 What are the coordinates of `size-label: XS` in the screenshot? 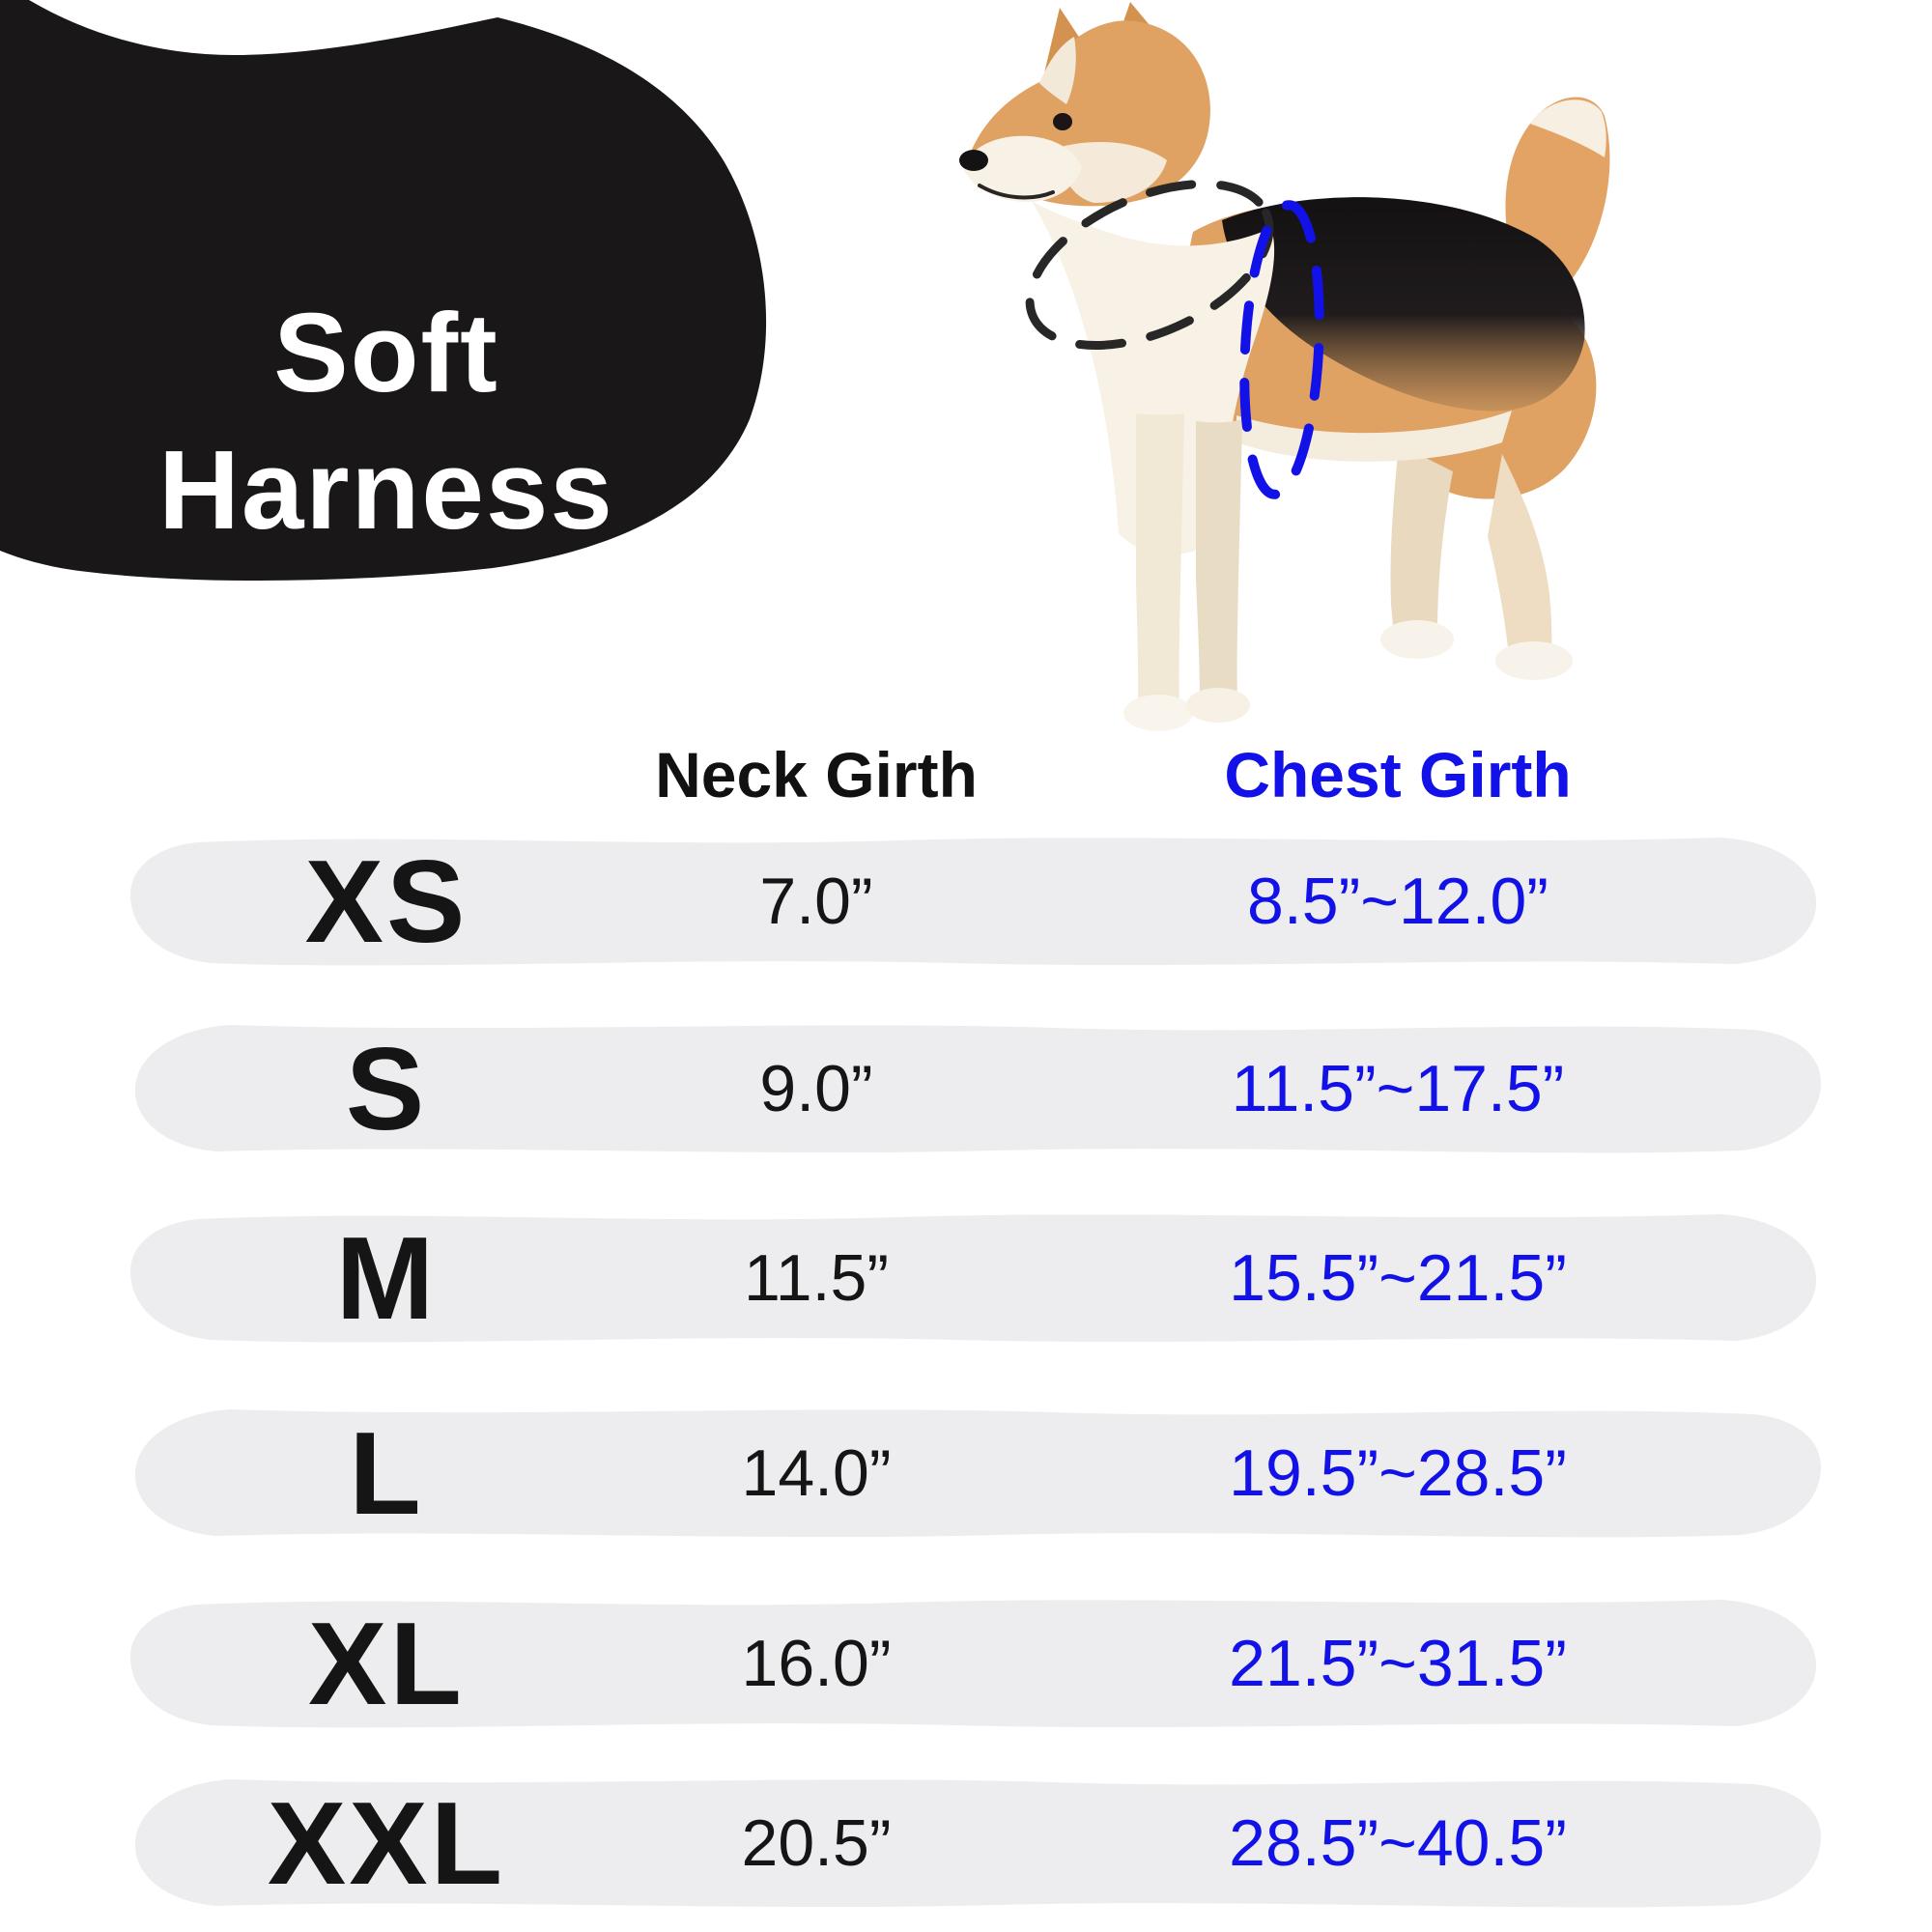 It's located at (386, 901).